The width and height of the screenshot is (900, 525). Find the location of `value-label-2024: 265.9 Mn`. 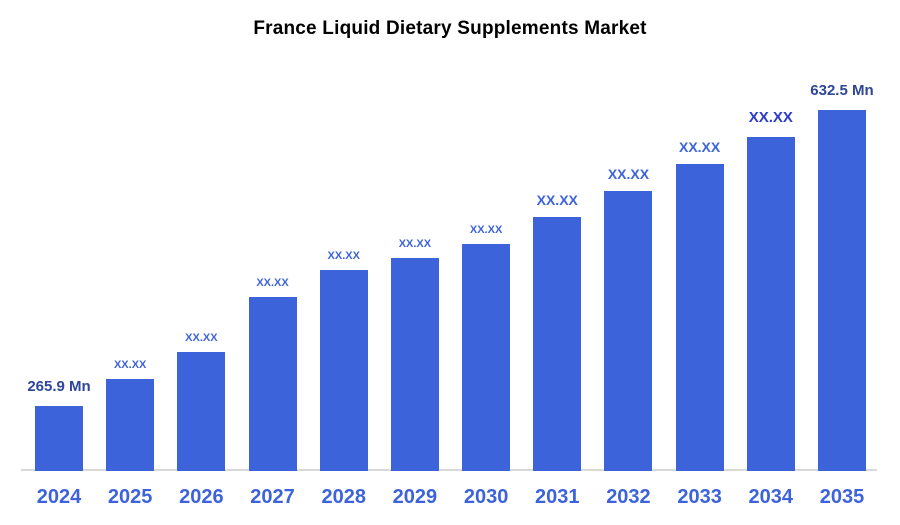

value-label-2024: 265.9 Mn is located at coordinates (59, 386).